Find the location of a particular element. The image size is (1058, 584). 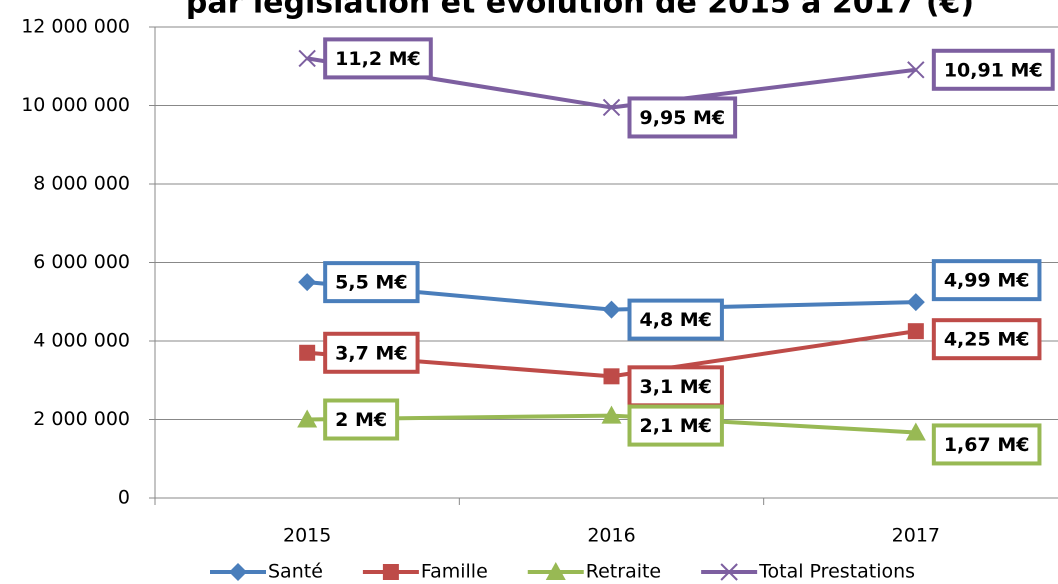

data-label-text: 4,25 M€ is located at coordinates (987, 340).